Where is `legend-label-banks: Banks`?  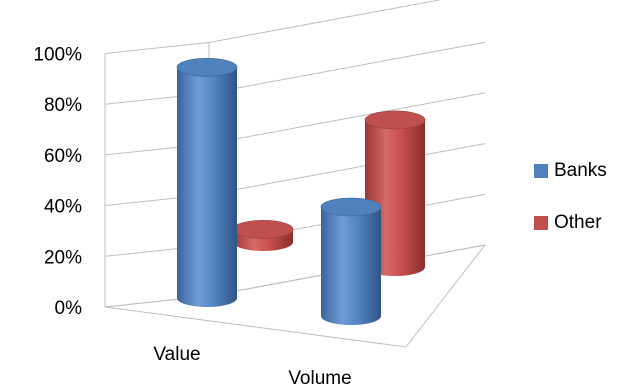 legend-label-banks: Banks is located at coordinates (580, 170).